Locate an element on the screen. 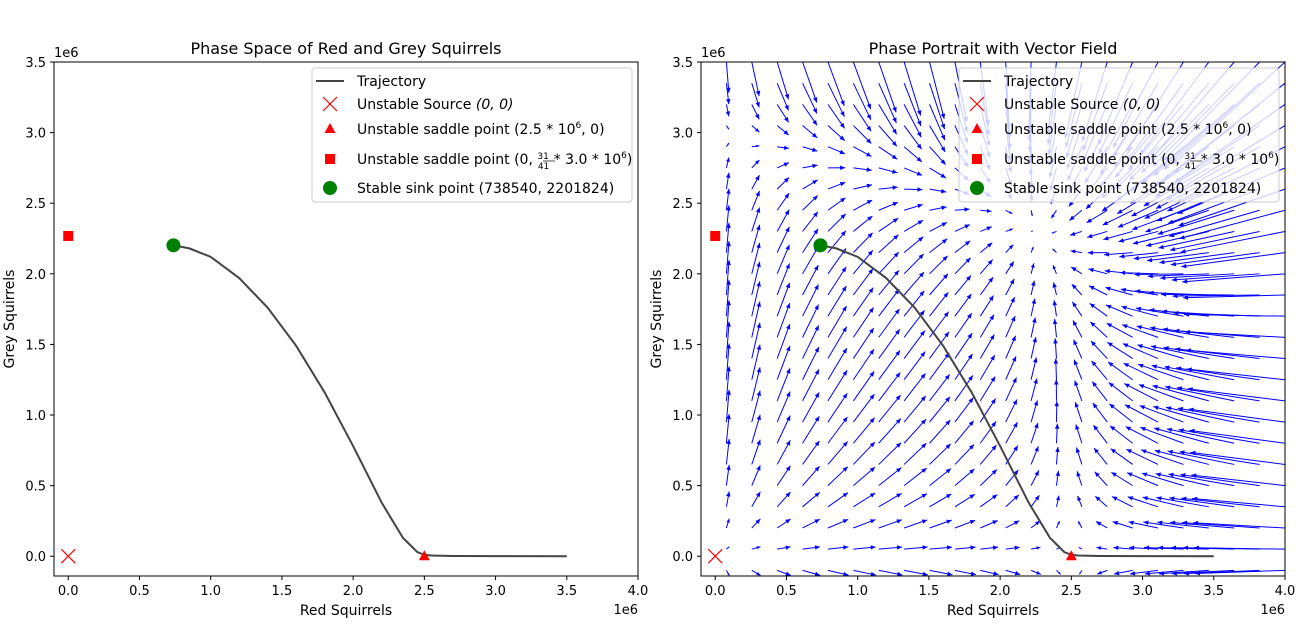 This screenshot has height=638, width=1306. y-tick-label: 1.5 is located at coordinates (35, 345).